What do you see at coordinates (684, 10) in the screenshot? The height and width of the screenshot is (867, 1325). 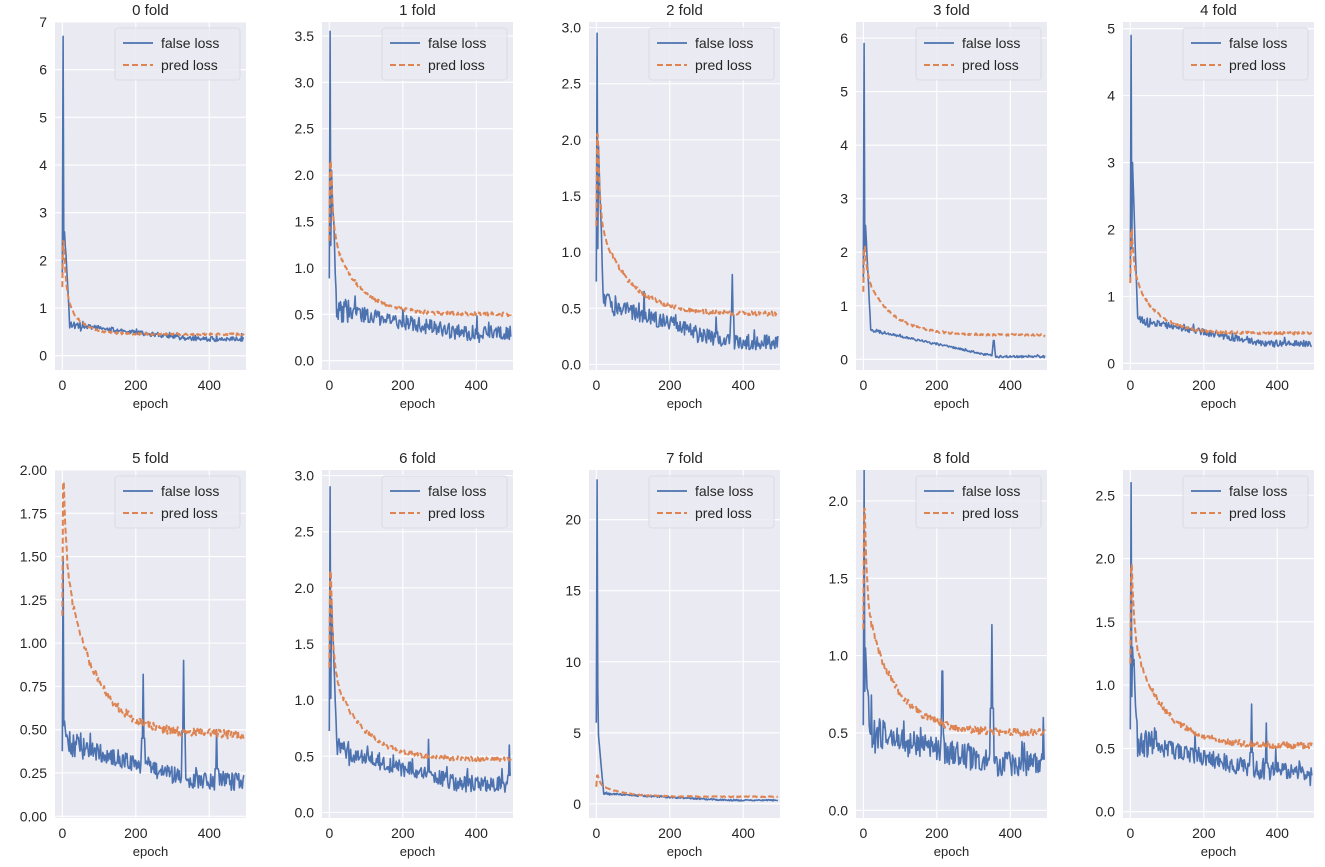 I see `subplot-title: 2 fold` at bounding box center [684, 10].